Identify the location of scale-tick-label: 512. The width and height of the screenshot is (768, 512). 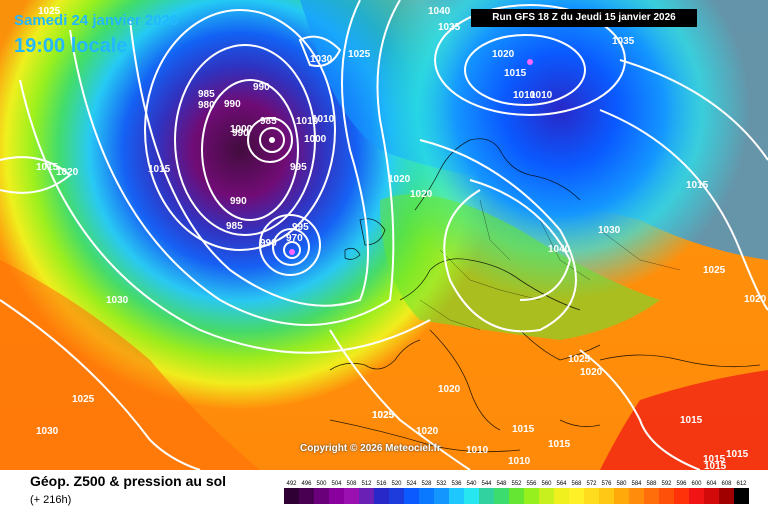
(366, 484).